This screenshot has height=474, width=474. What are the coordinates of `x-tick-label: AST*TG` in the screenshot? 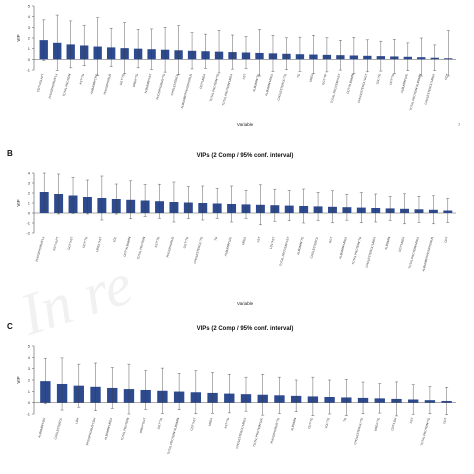 It's located at (157, 242).